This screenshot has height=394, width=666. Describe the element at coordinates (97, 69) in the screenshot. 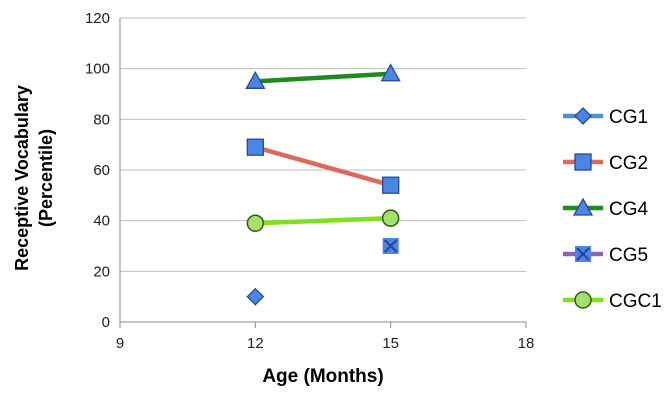

I see `y-tick-label: 100` at that location.